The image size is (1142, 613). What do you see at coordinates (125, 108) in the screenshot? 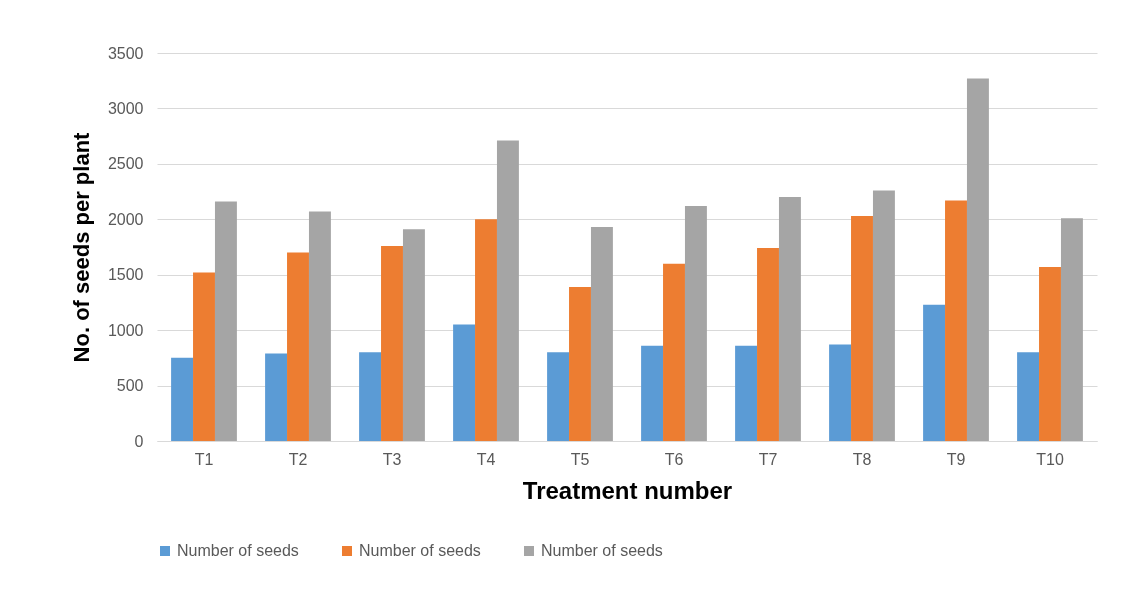
I see `y-tick-label: 3000` at bounding box center [125, 108].